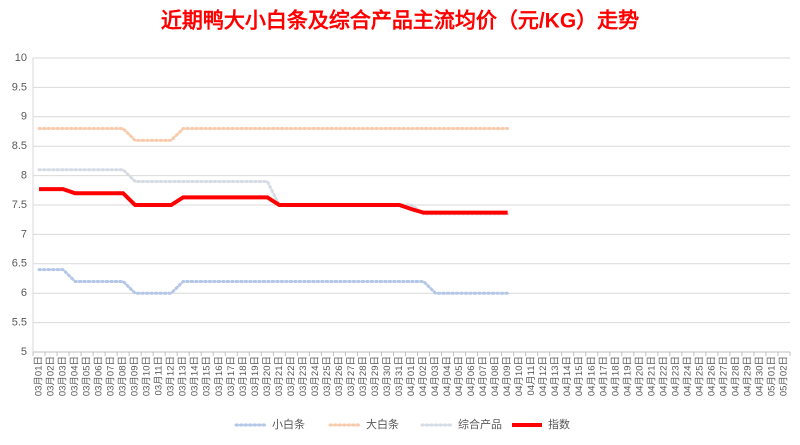 The image size is (800, 445). I want to click on x-tick-label: 03月14日, so click(195, 376).